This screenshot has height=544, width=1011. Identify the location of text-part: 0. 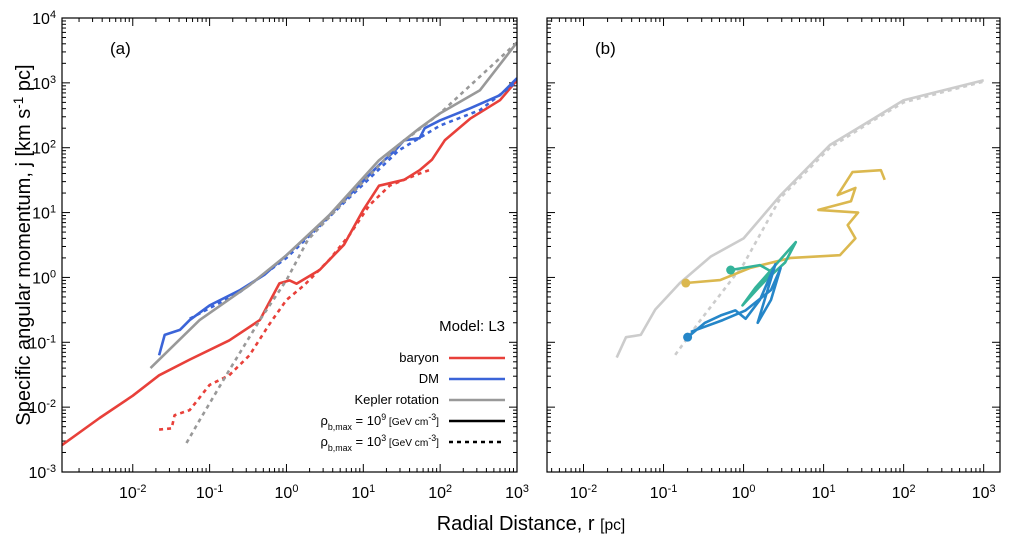
(752, 489).